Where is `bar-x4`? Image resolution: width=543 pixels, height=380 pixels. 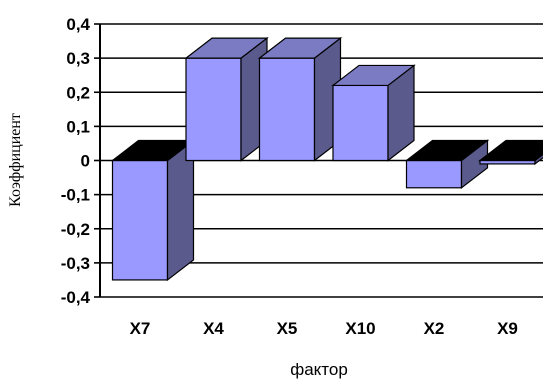 bar-x4 is located at coordinates (226, 99).